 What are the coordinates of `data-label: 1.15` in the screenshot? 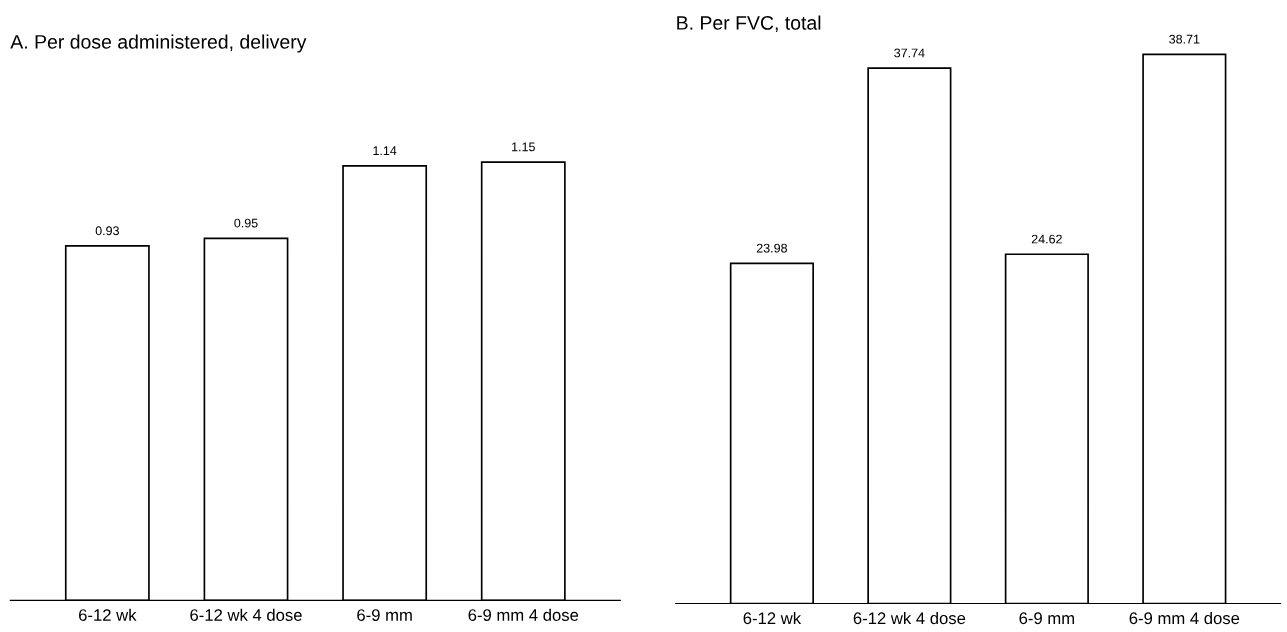 It's located at (523, 147).